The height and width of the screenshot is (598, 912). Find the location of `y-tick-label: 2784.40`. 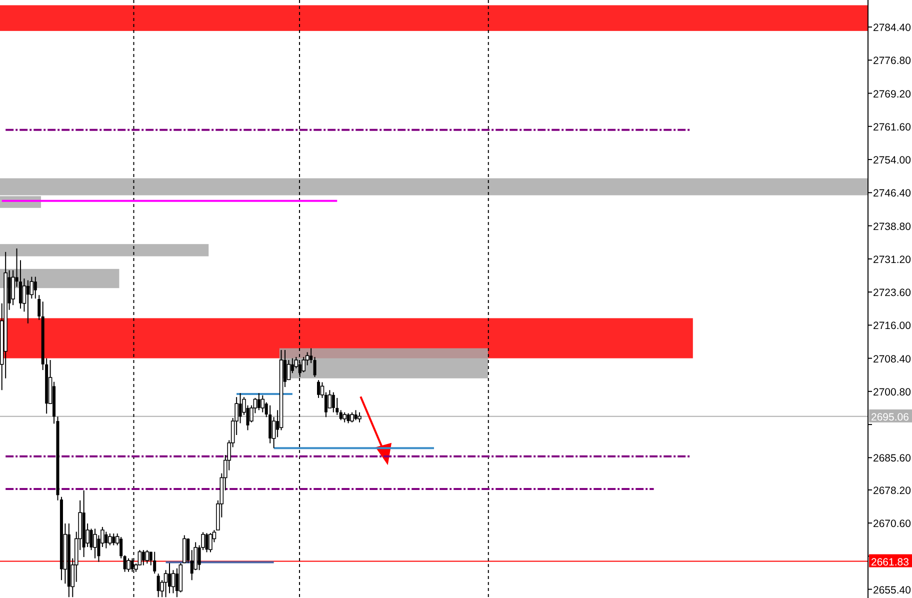

y-tick-label: 2784.40 is located at coordinates (892, 28).